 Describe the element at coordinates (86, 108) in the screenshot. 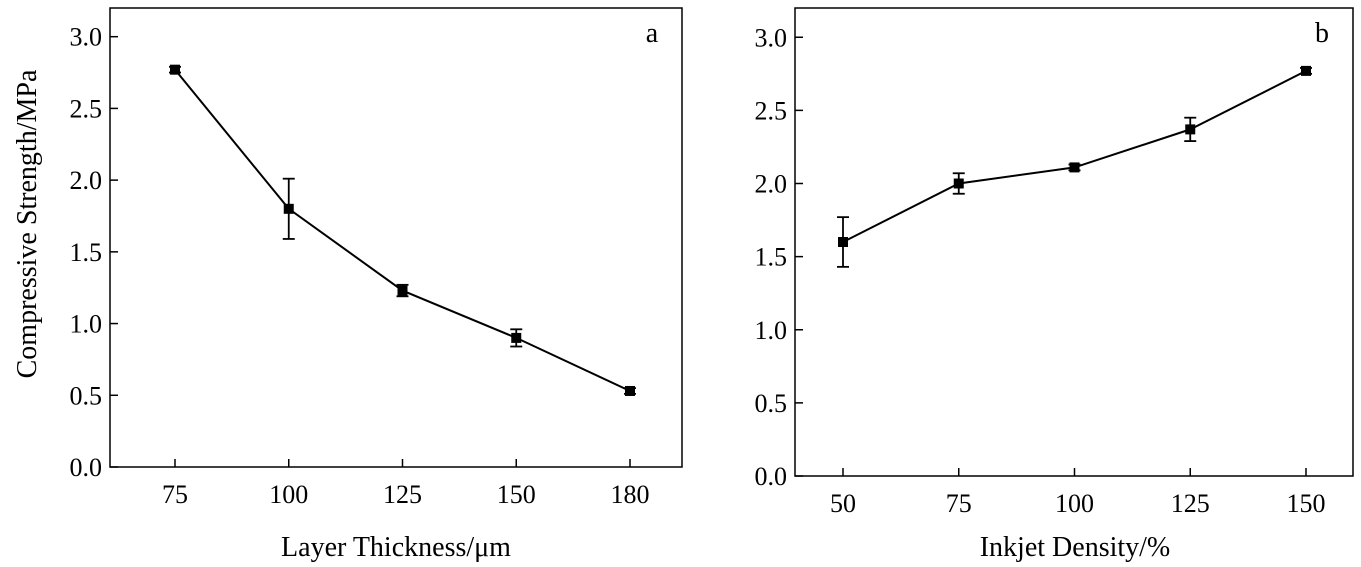

I see `panel-a-ytick-label: 2.5` at that location.